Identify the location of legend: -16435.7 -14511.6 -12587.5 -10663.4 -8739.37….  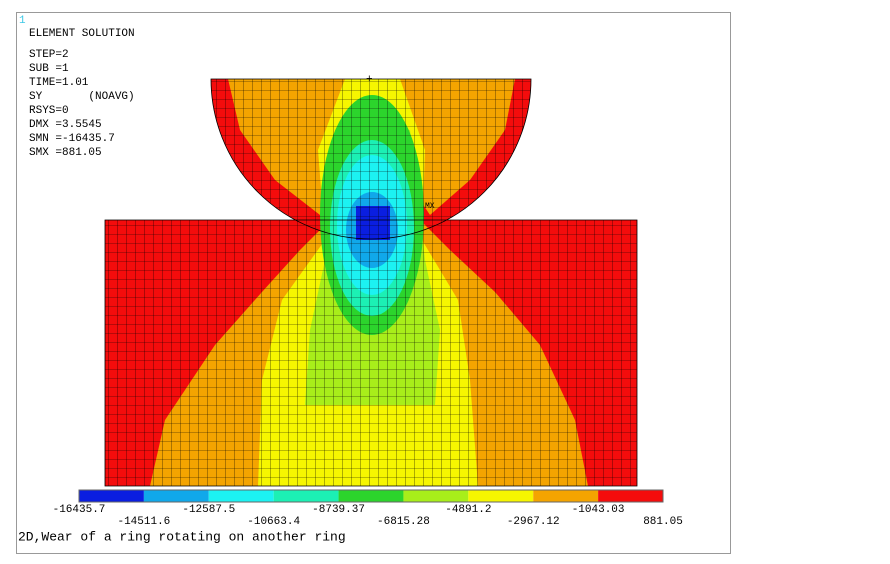
(368, 508).